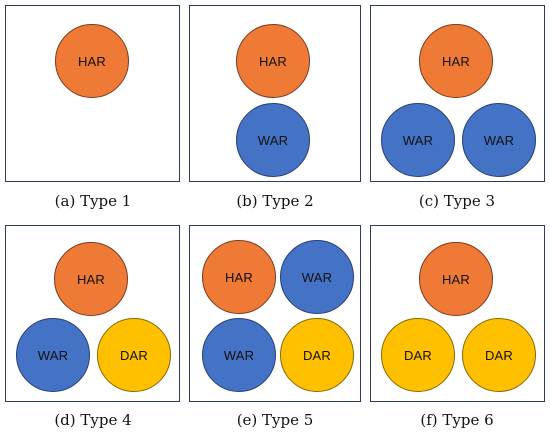 Image resolution: width=550 pixels, height=435 pixels. What do you see at coordinates (93, 201) in the screenshot?
I see `caption-type-1: (a) Type 1` at bounding box center [93, 201].